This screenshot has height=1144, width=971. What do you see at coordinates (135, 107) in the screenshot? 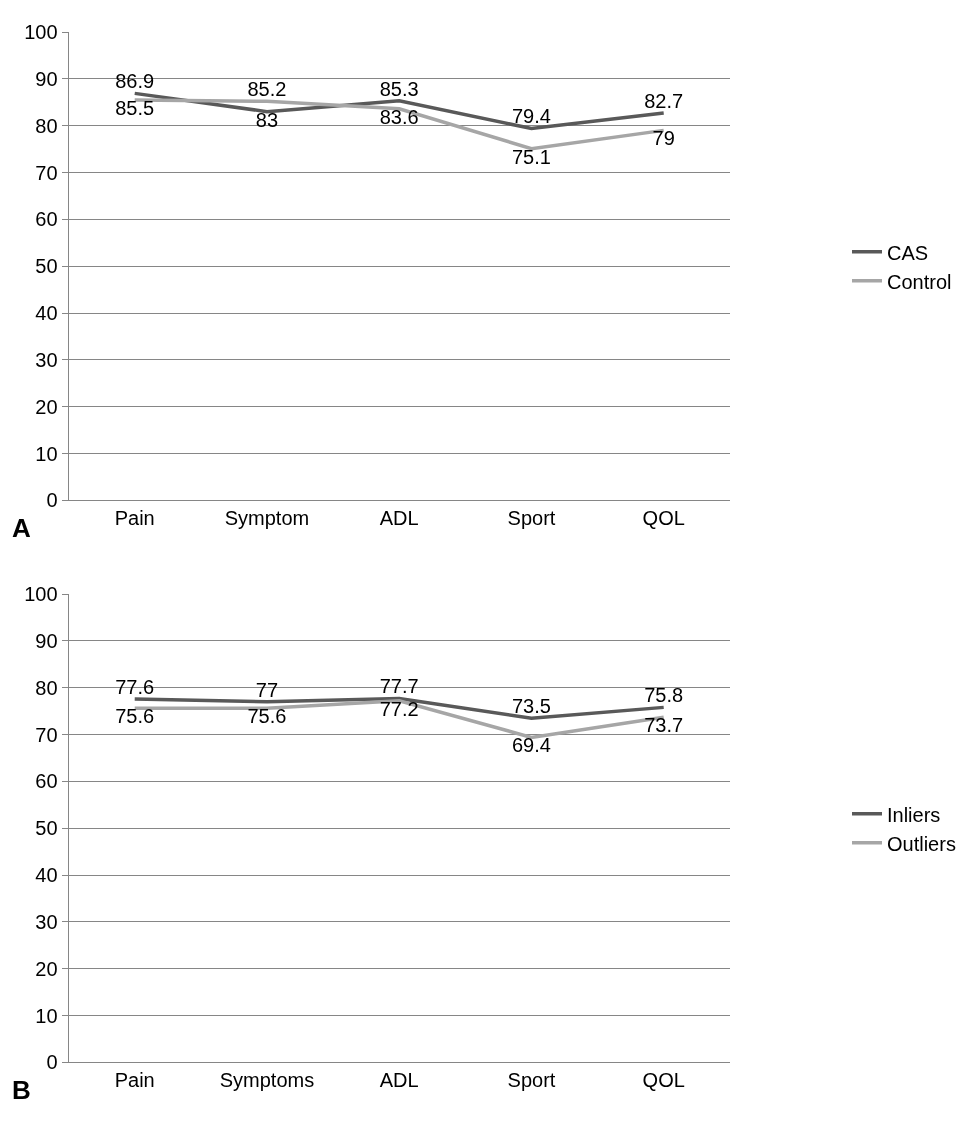
I see `data-label: 85.5` at bounding box center [135, 107].